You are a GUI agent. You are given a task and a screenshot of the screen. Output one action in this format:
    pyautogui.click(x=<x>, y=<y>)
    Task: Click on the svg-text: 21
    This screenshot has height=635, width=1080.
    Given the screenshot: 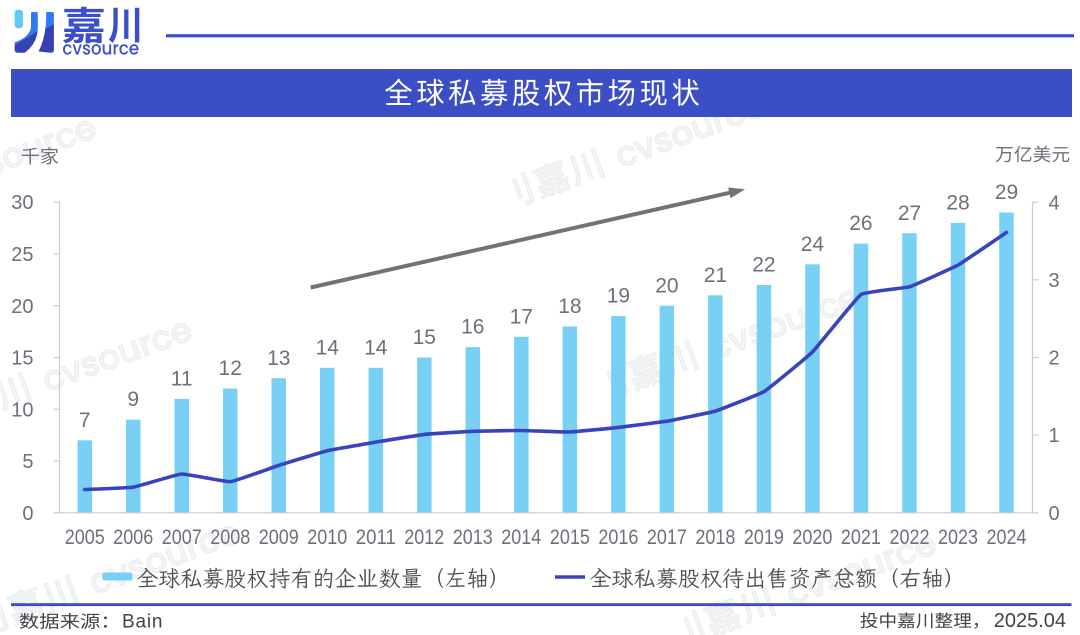 What is the action you would take?
    pyautogui.click(x=715, y=275)
    